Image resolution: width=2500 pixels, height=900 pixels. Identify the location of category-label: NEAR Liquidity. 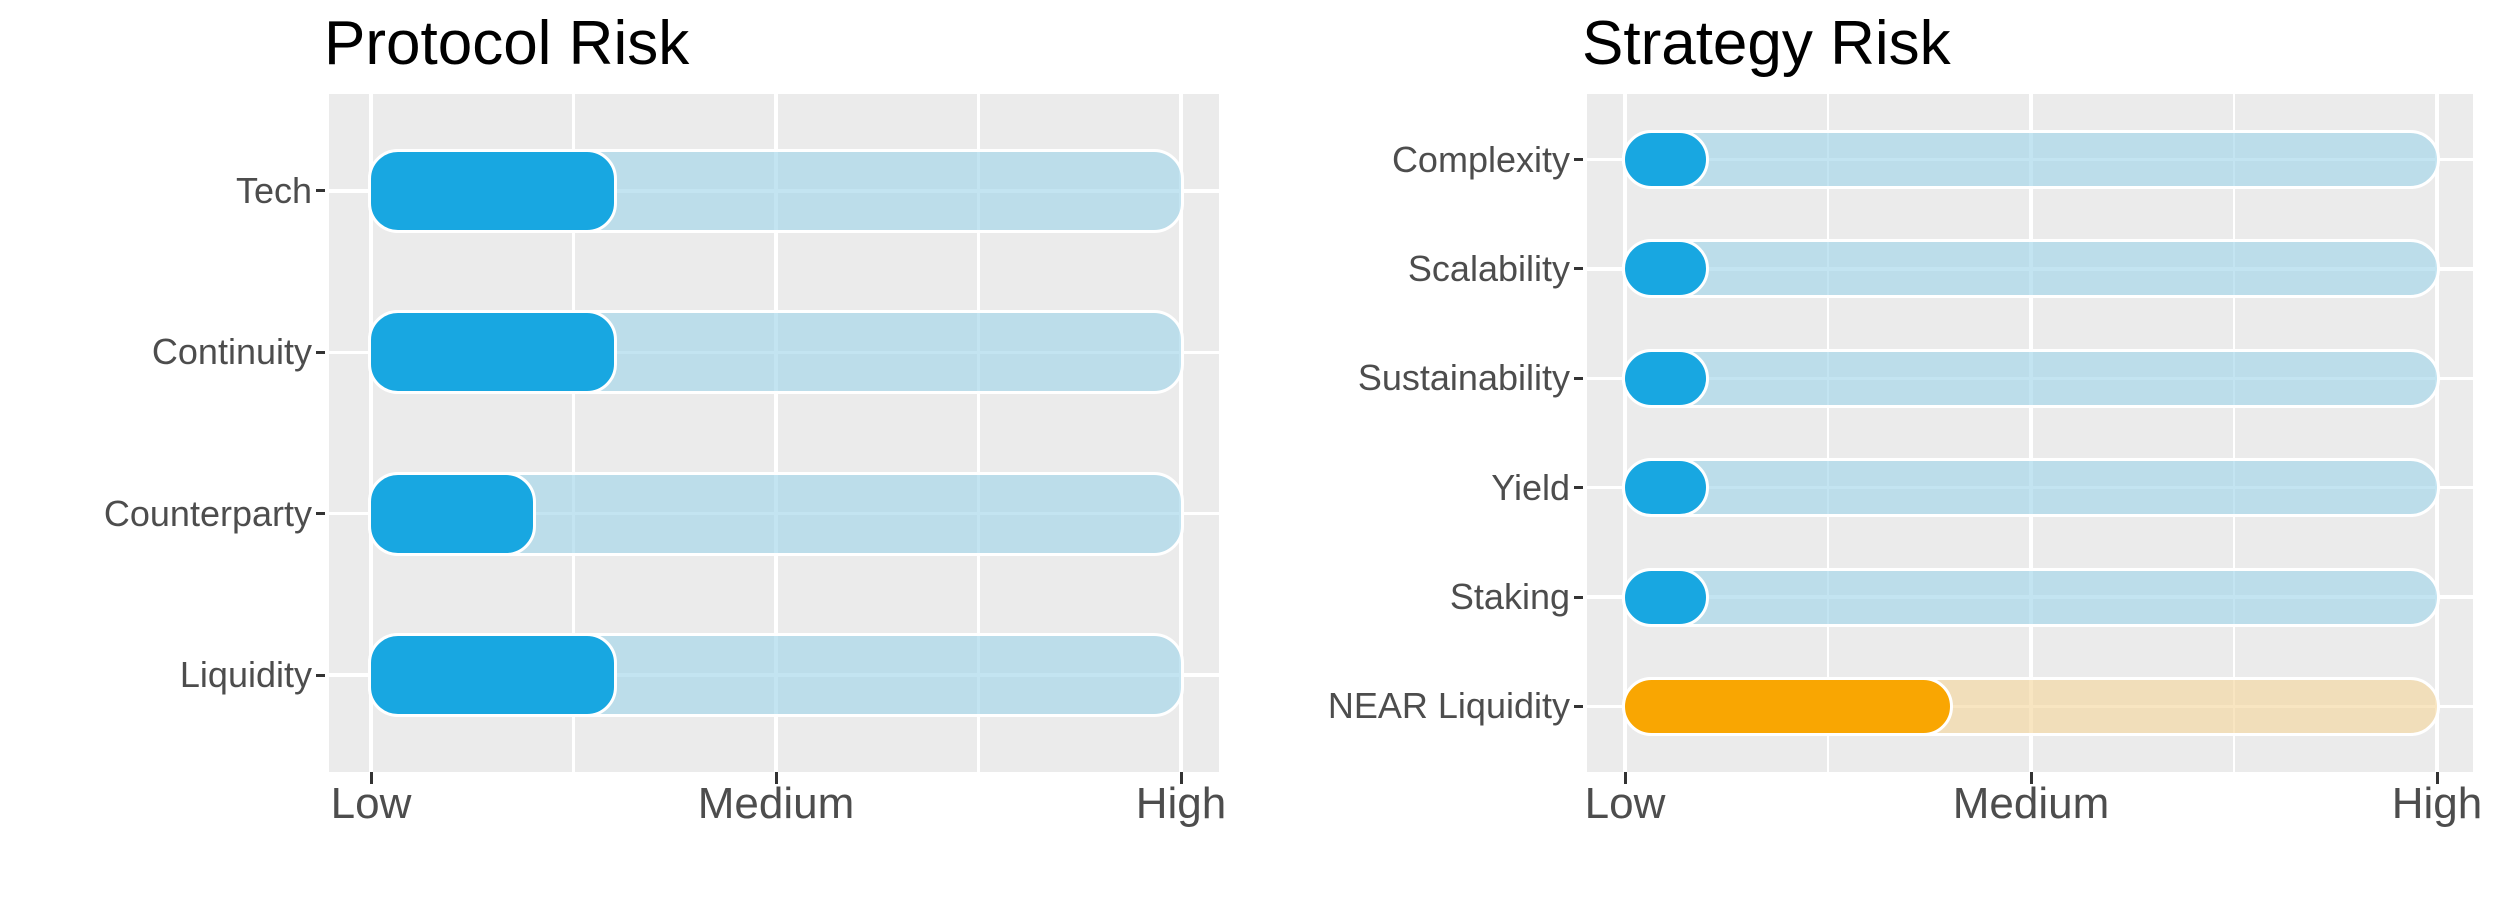
(1448, 706).